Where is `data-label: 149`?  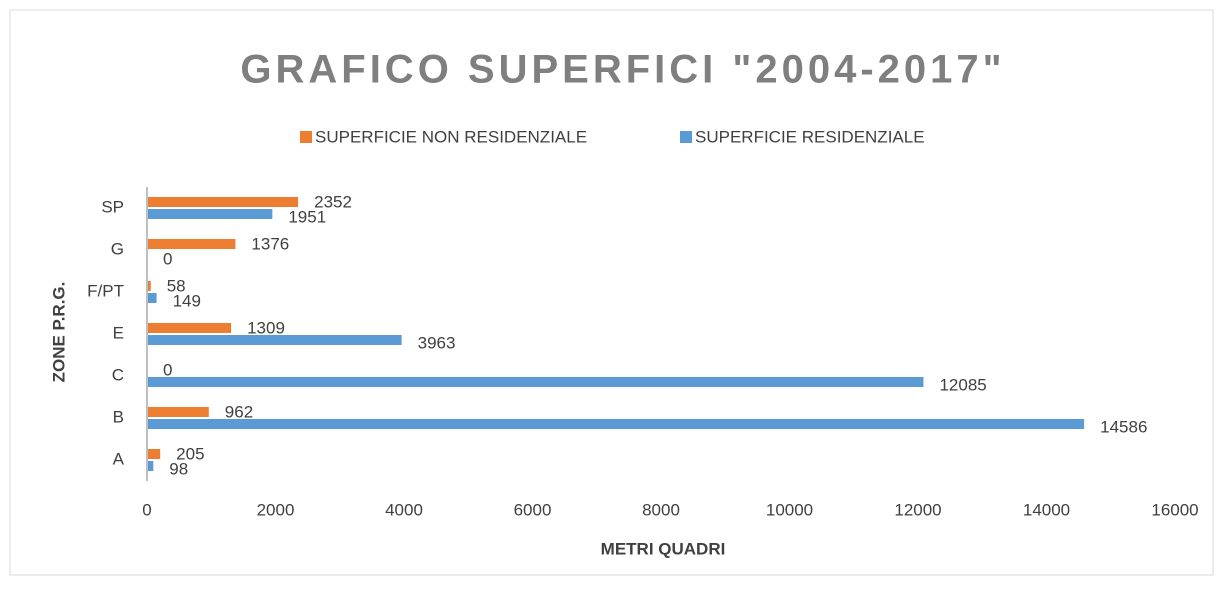 data-label: 149 is located at coordinates (187, 300).